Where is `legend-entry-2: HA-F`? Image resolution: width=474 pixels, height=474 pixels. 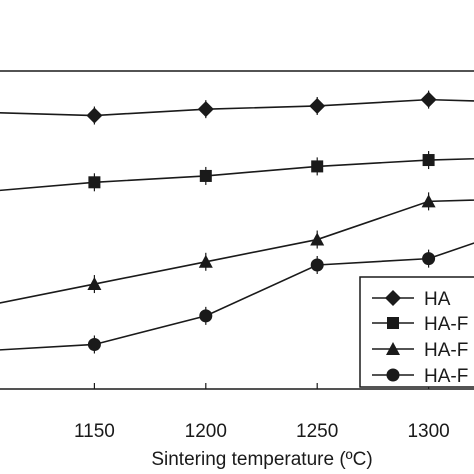 legend-entry-2: HA-F is located at coordinates (420, 324).